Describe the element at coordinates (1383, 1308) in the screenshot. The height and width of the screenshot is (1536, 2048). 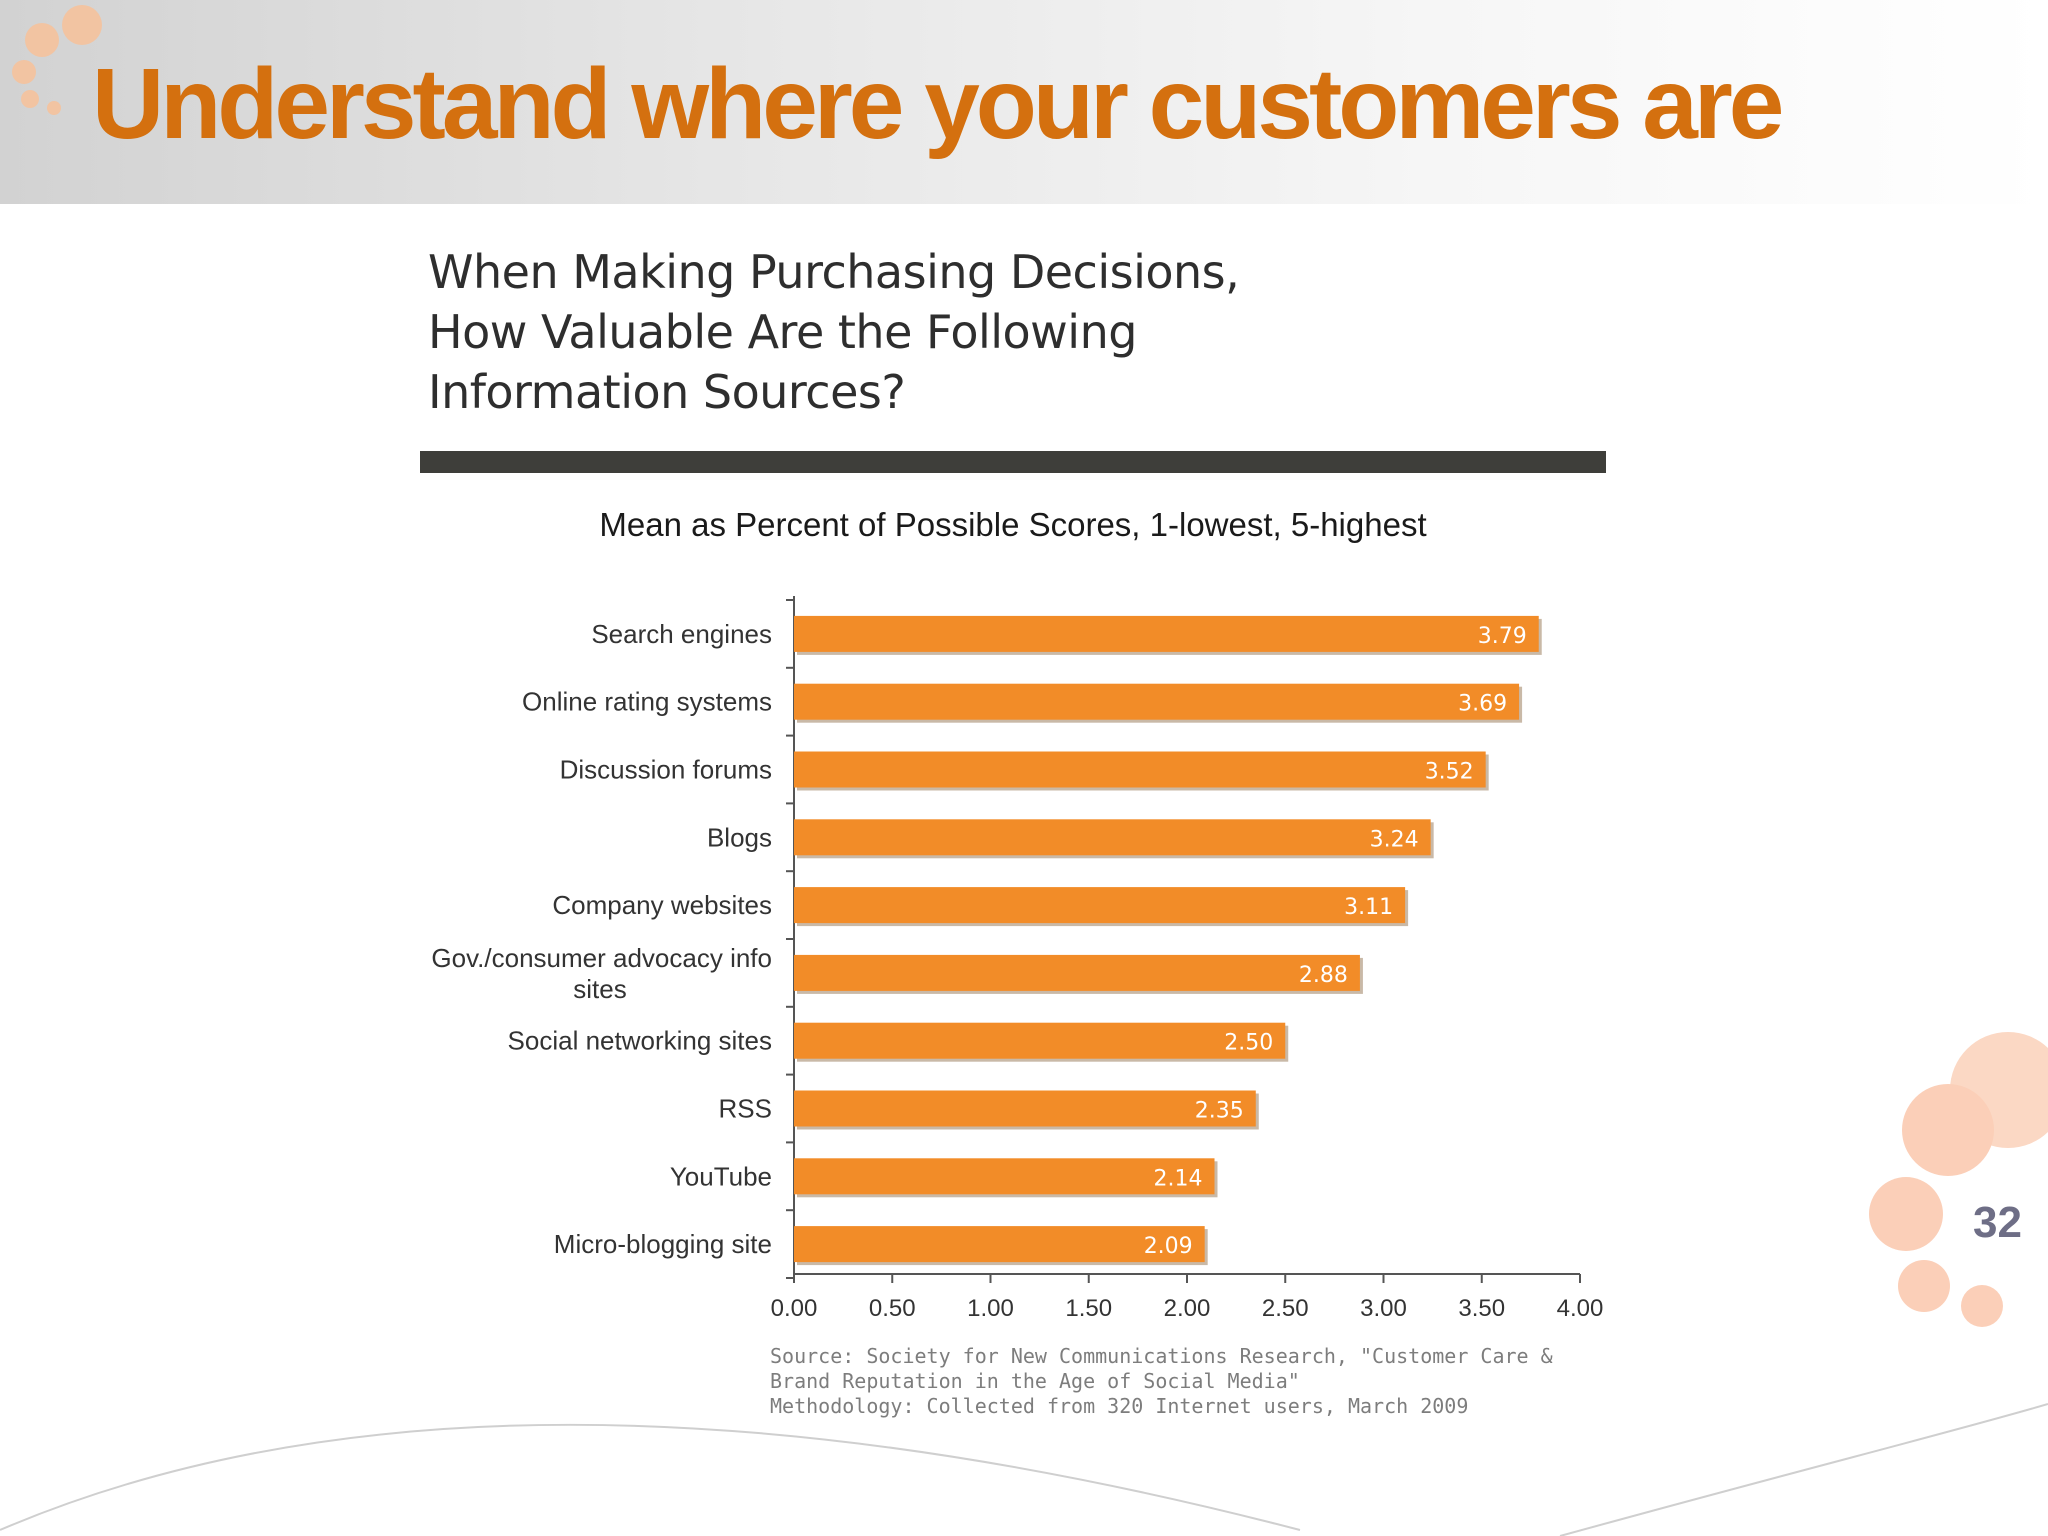
I see `x-tick-label: 3.00` at that location.